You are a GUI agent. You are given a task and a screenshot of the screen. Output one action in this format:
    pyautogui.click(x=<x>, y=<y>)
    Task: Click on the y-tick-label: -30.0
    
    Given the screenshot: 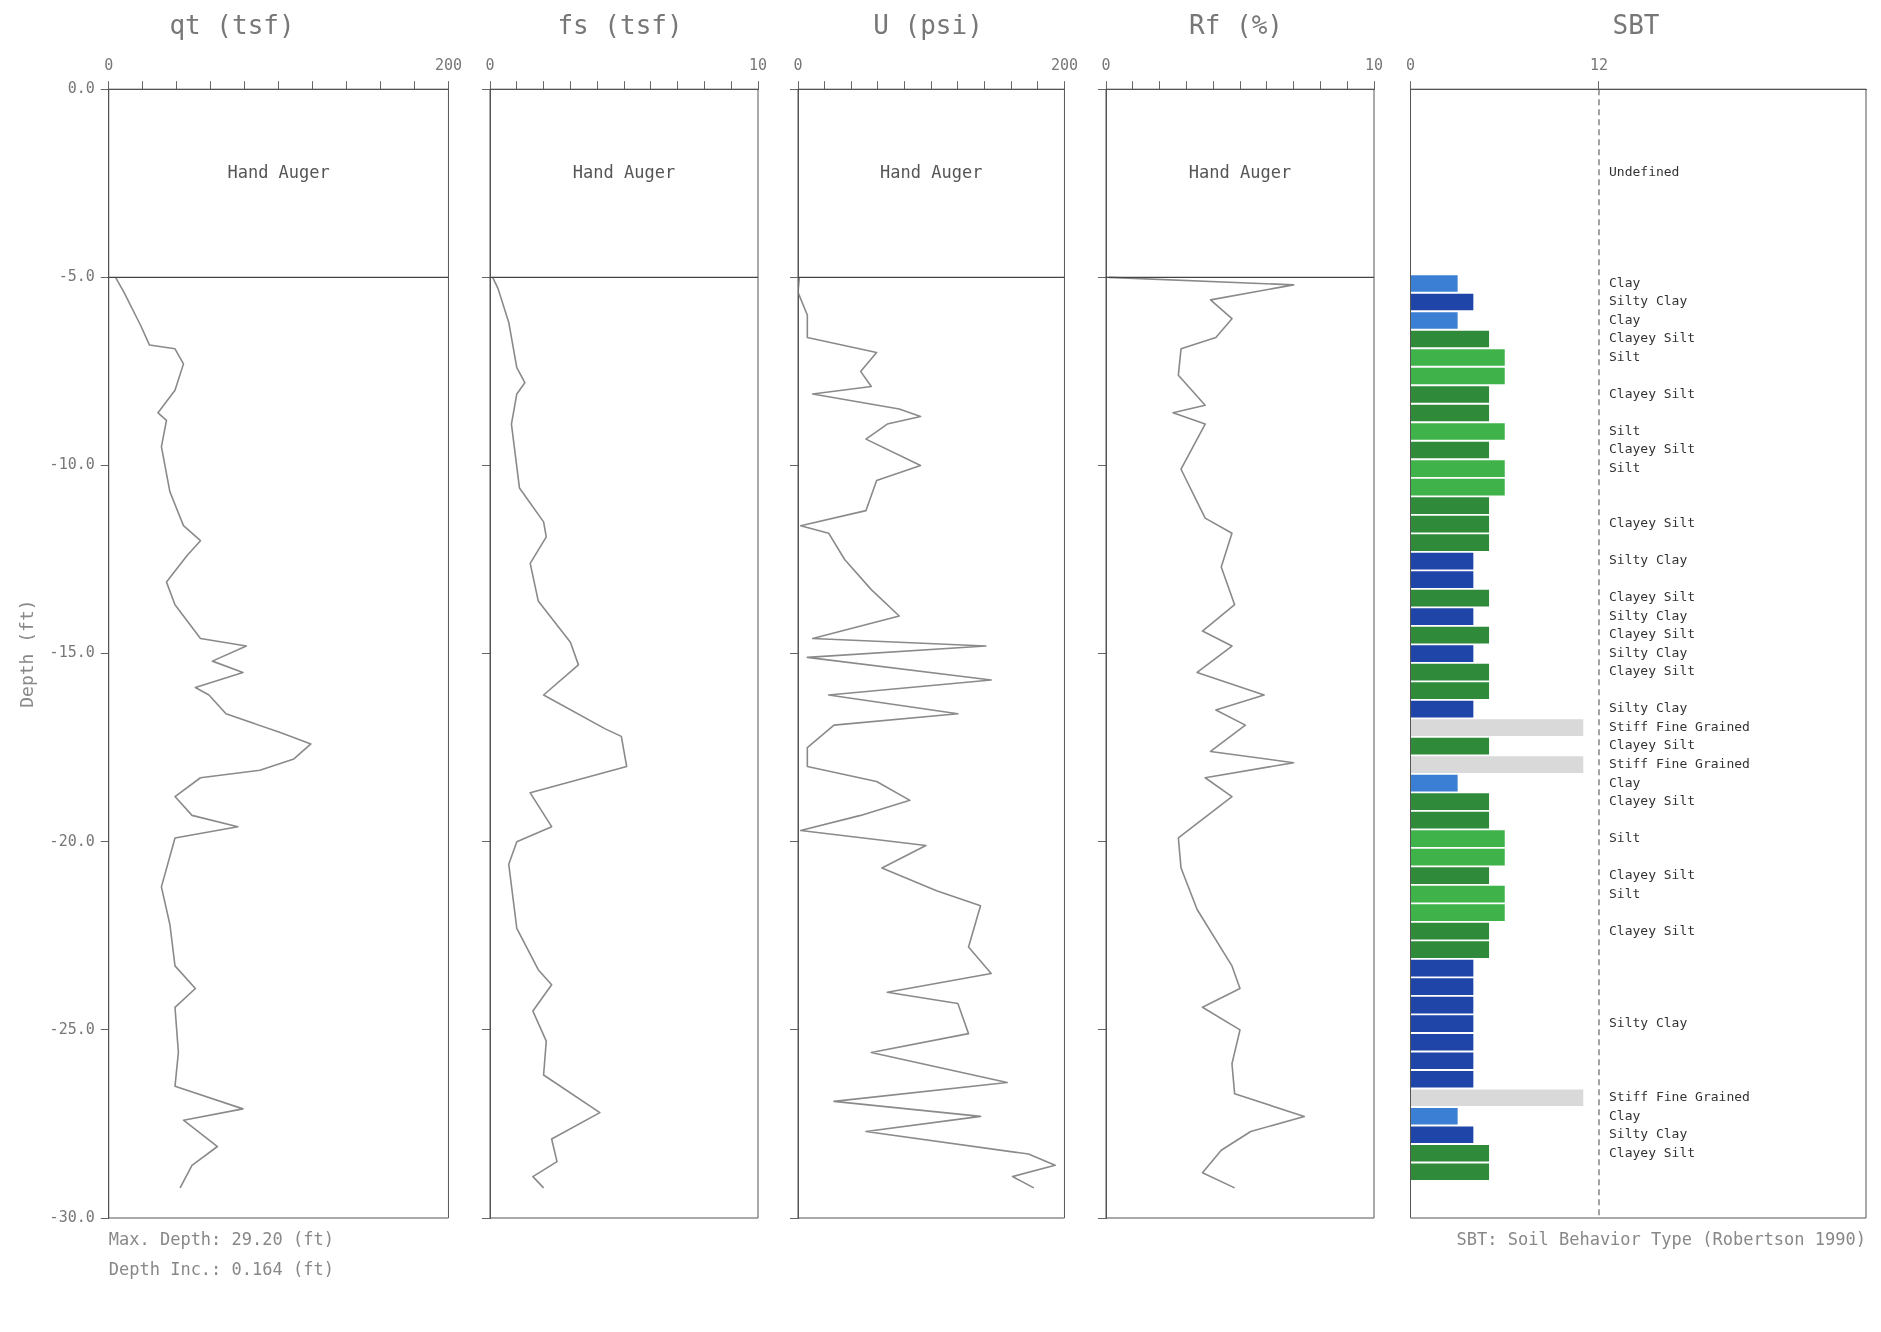 What is the action you would take?
    pyautogui.click(x=72, y=1216)
    